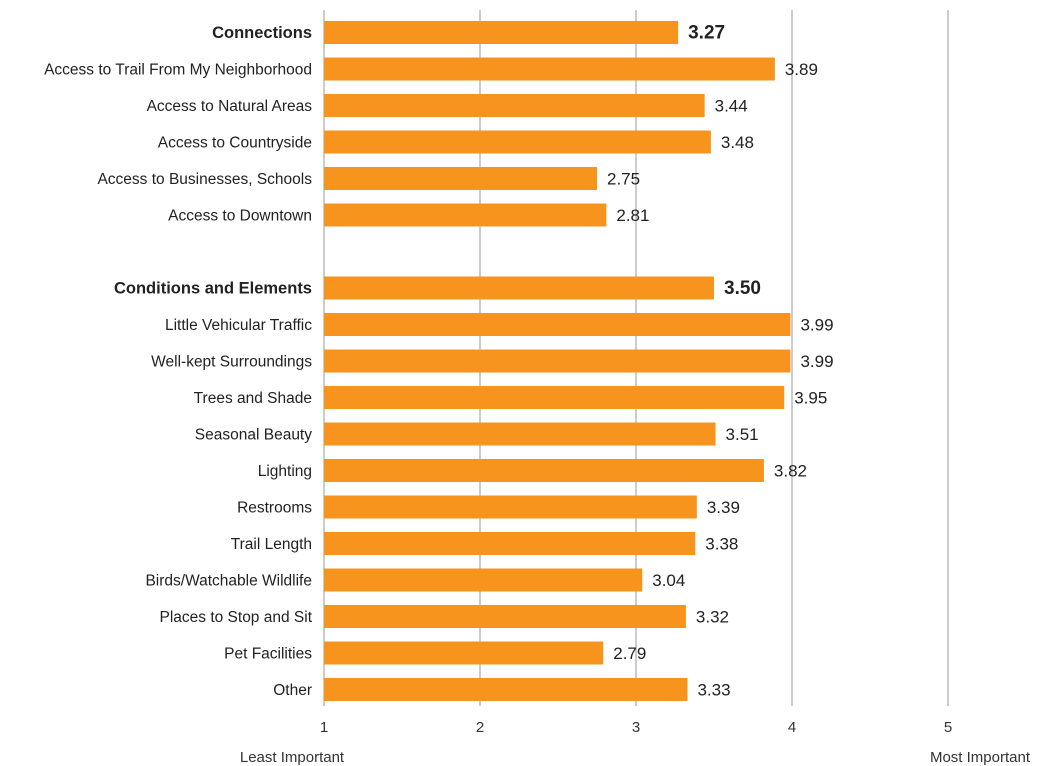 The width and height of the screenshot is (1047, 766). Describe the element at coordinates (240, 216) in the screenshot. I see `category-label: Access to Downtown` at that location.